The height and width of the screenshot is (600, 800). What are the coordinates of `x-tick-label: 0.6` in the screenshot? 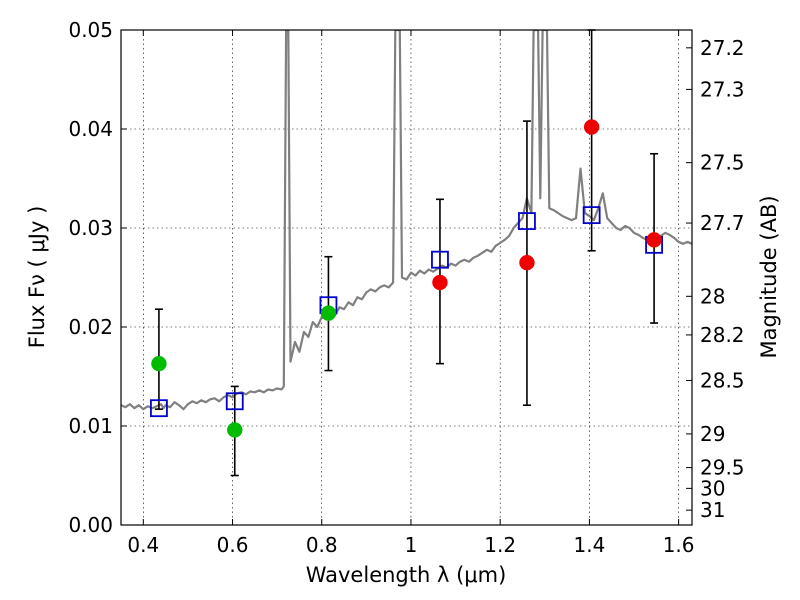 It's located at (233, 545).